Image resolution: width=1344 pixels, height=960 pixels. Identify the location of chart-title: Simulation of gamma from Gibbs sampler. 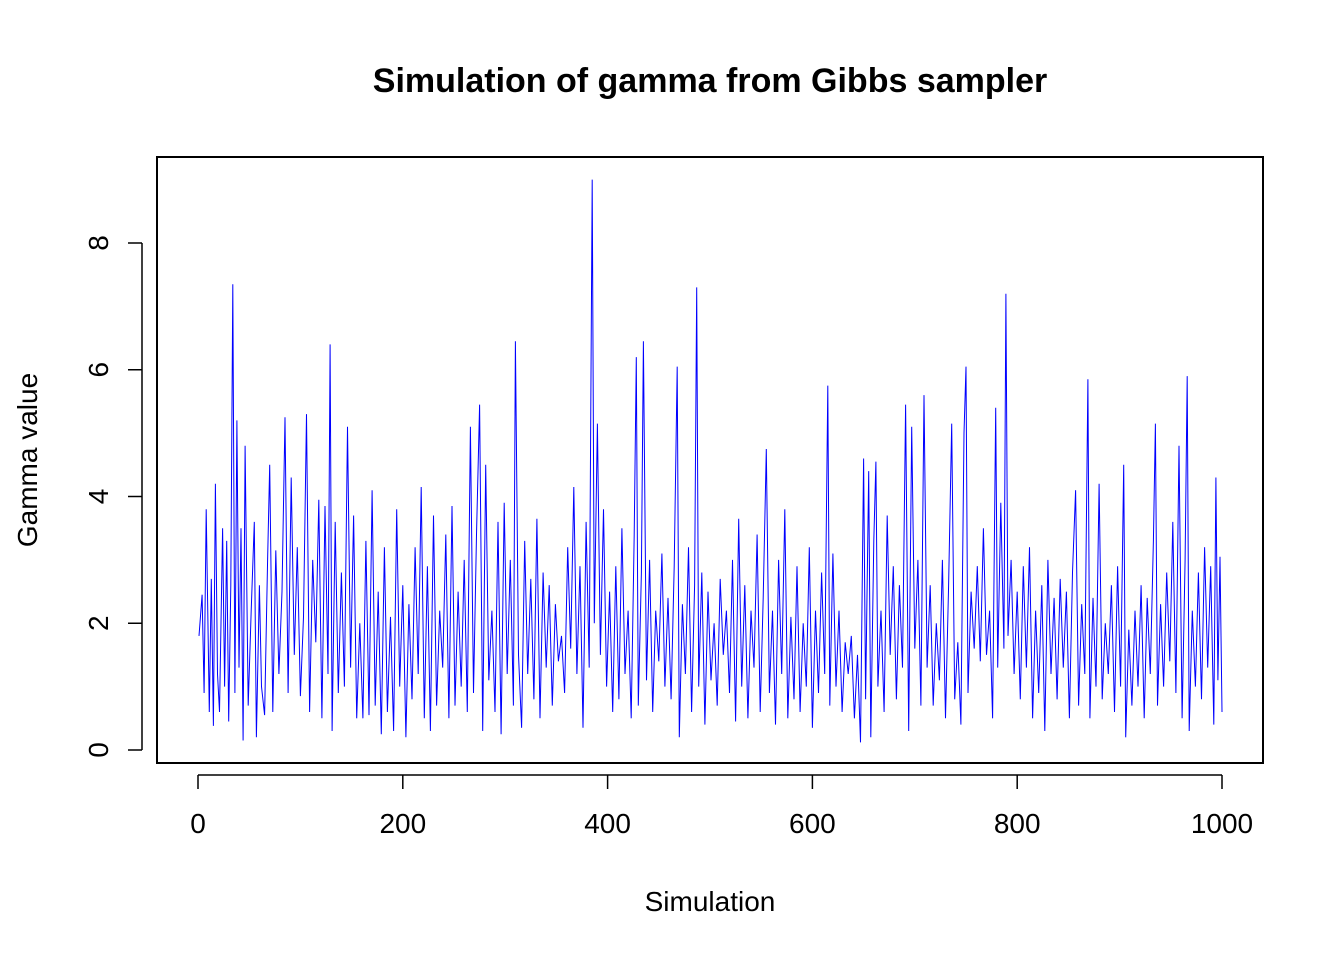
(710, 81).